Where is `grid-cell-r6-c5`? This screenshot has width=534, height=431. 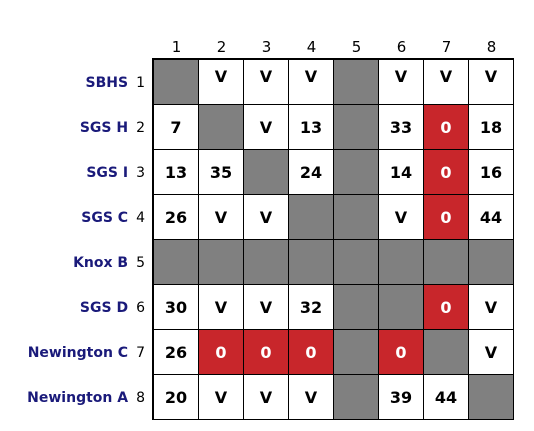
grid-cell-r6-c5 is located at coordinates (356, 307).